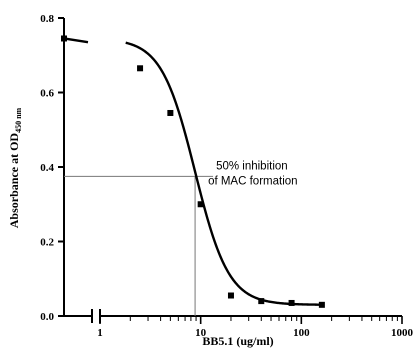 The image size is (420, 349). I want to click on x-tick-label: 1, so click(100, 333).